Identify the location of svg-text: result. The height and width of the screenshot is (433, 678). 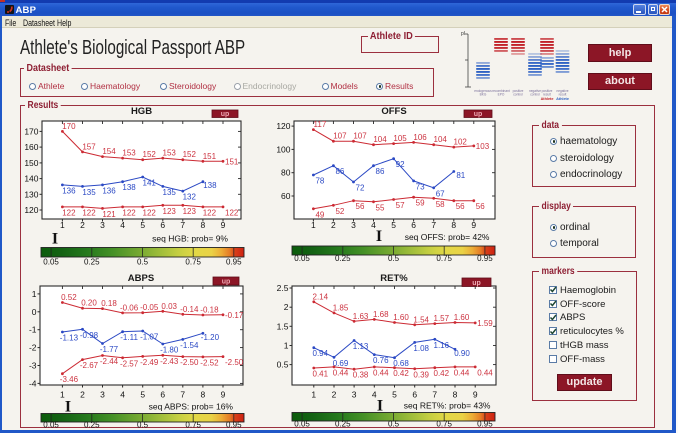
(563, 95).